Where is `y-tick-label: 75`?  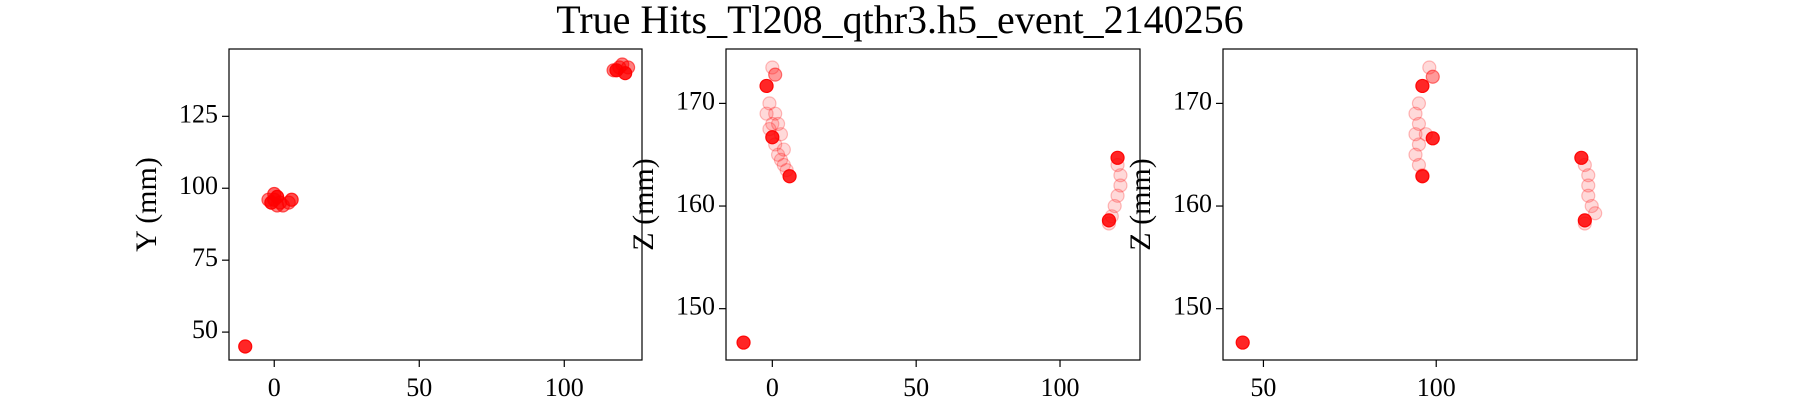
y-tick-label: 75 is located at coordinates (205, 257).